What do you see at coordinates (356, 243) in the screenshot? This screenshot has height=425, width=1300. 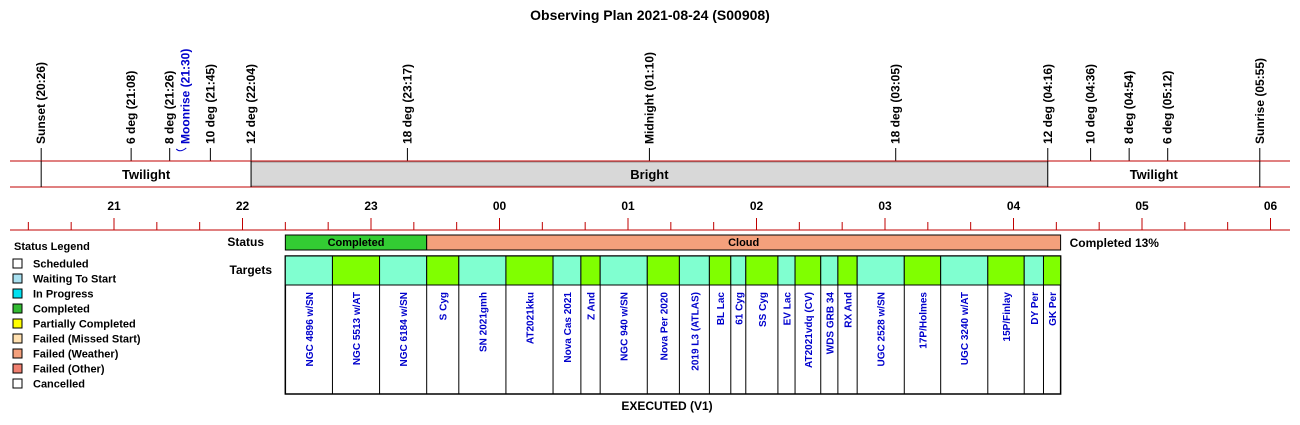 I see `status-segment-label: Completed` at bounding box center [356, 243].